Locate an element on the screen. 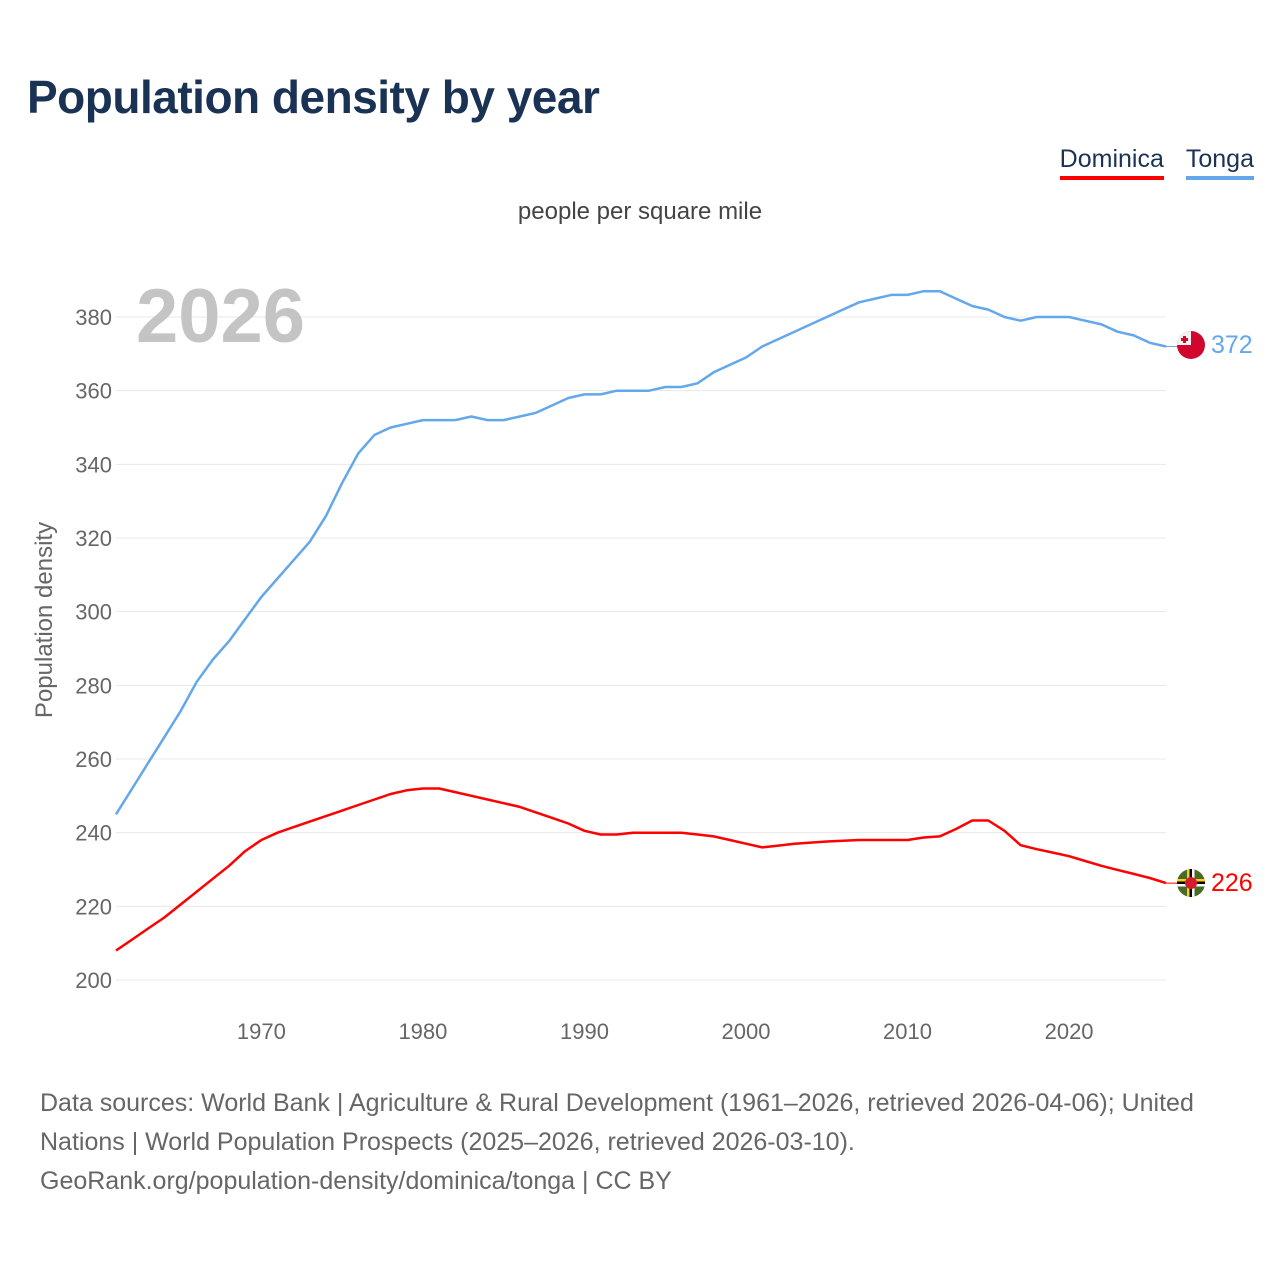 This screenshot has height=1280, width=1280. x-tick-label: 2010 is located at coordinates (907, 1031).